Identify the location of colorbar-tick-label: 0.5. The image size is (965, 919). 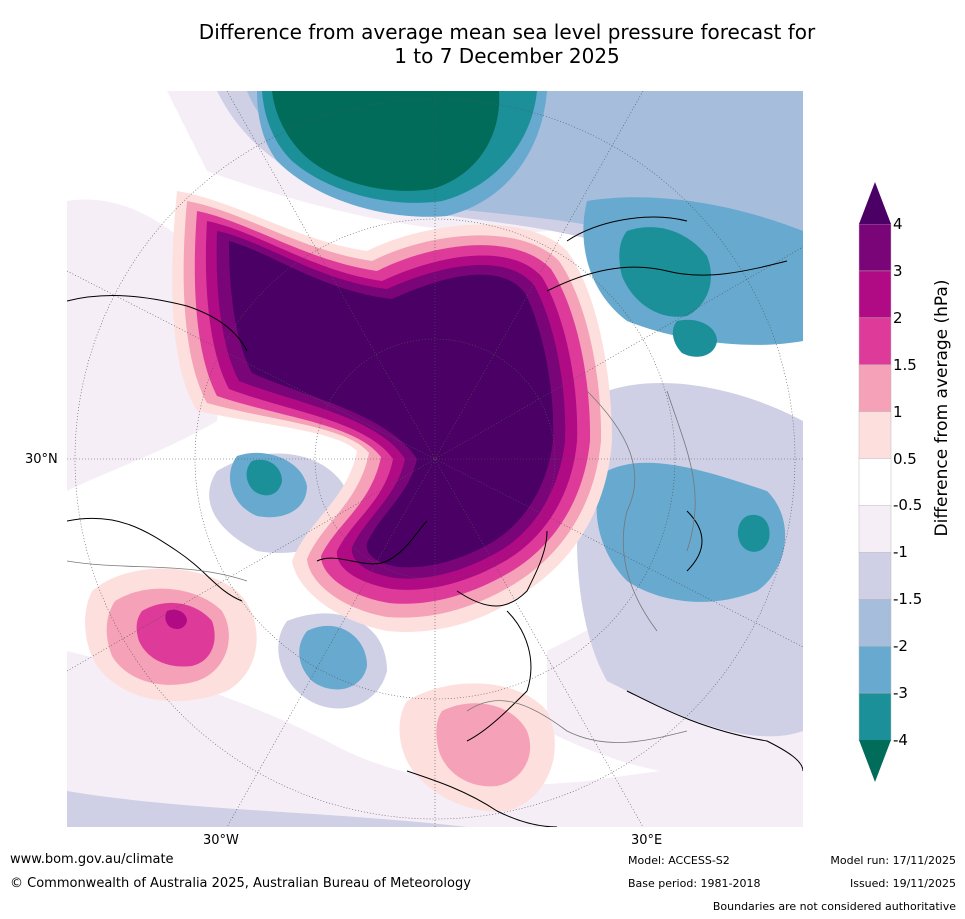
(905, 458).